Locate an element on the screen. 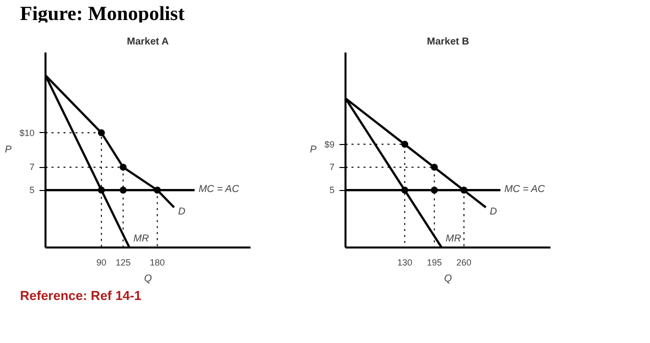 The image size is (650, 343). x-tick-label: 90 is located at coordinates (101, 263).